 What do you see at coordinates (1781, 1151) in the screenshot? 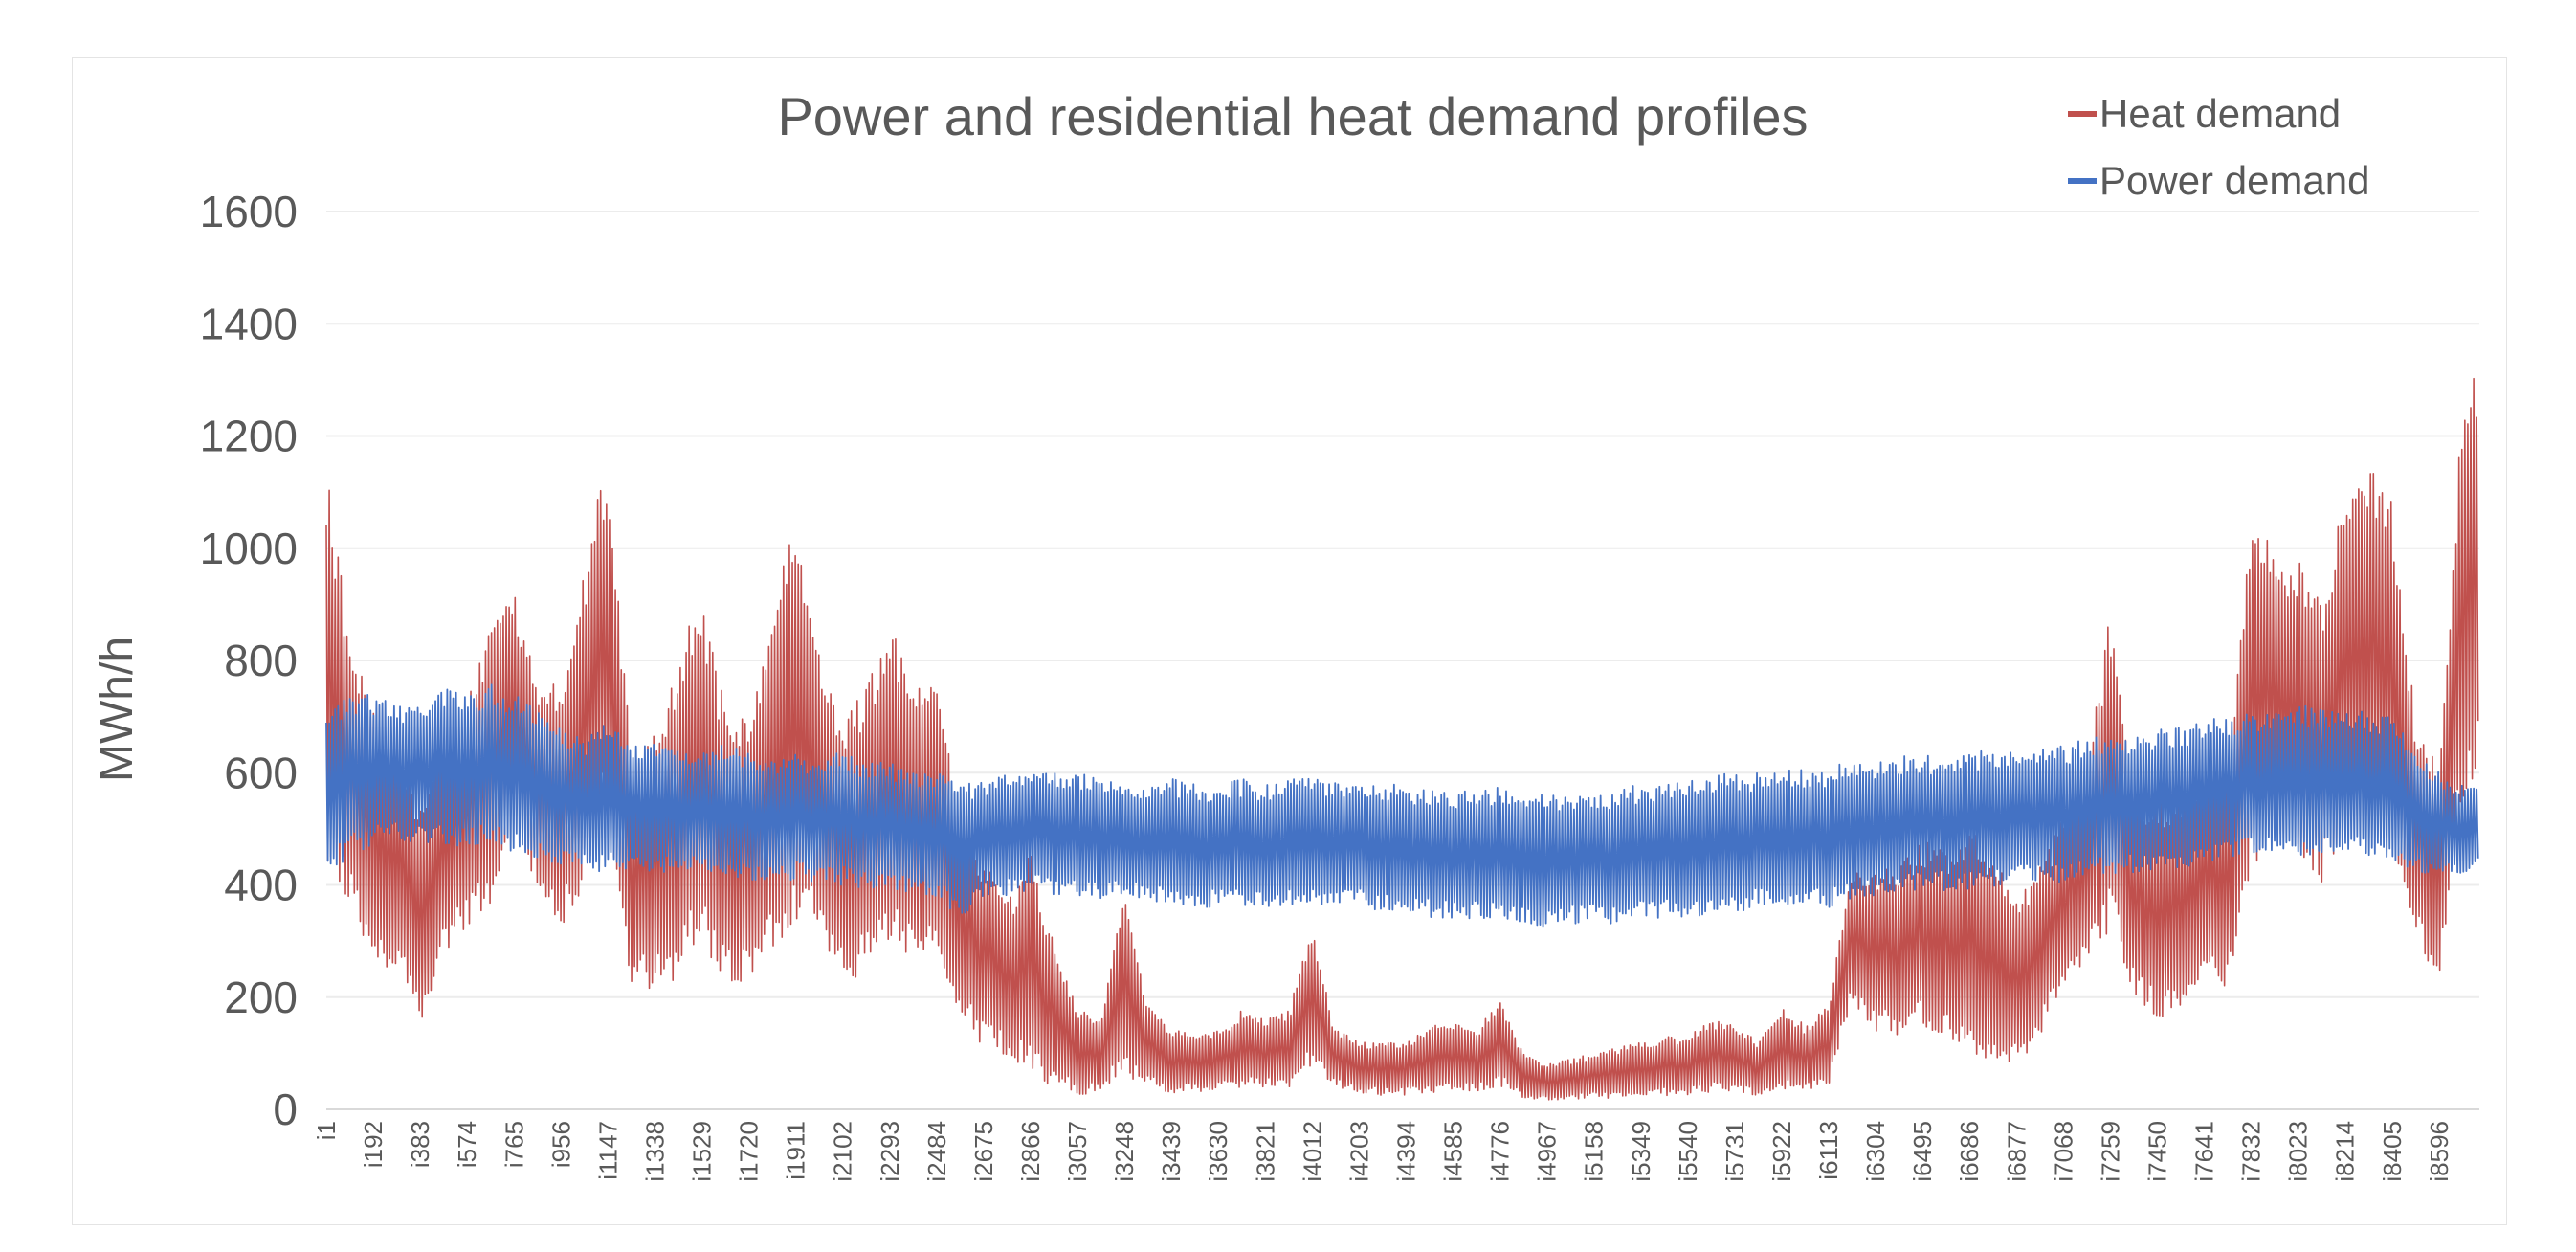
I see `x-tick-label: i5922` at bounding box center [1781, 1151].